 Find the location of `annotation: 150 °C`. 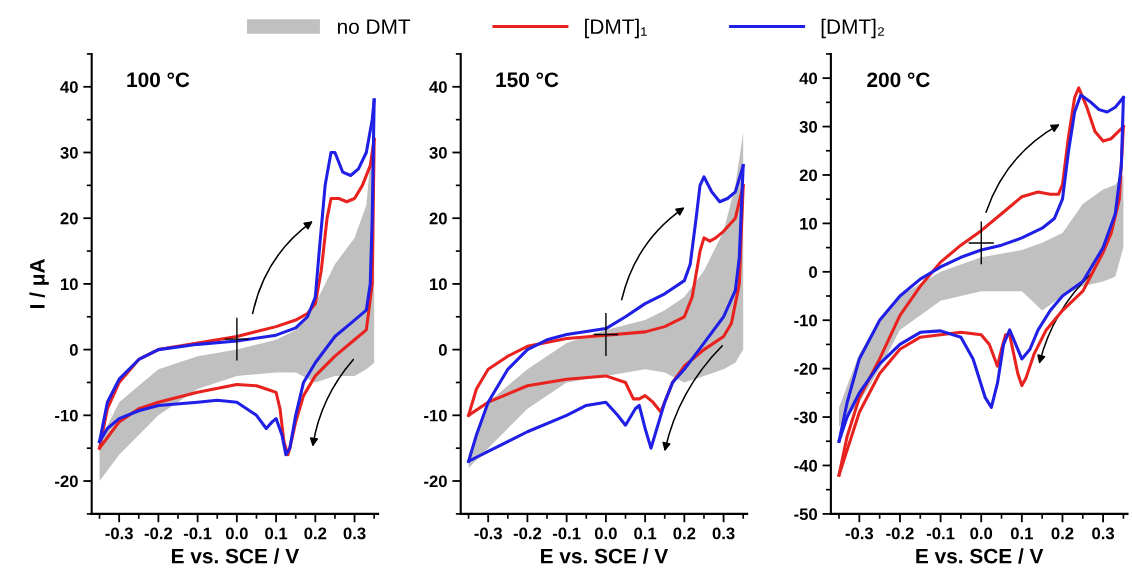

annotation: 150 °C is located at coordinates (527, 80).